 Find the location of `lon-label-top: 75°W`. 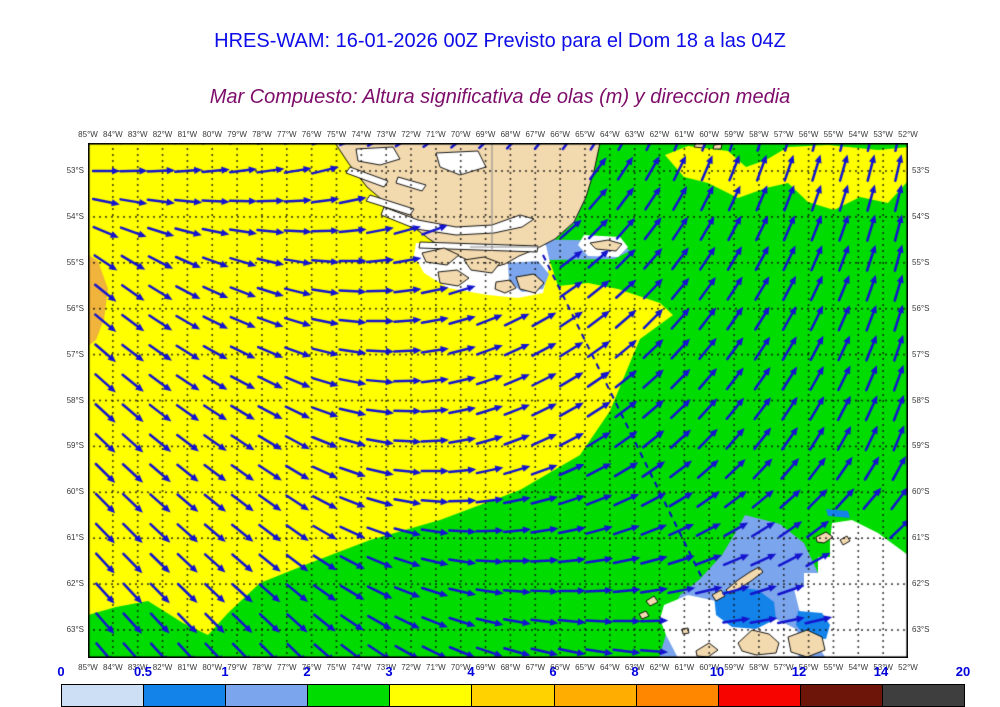

lon-label-top: 75°W is located at coordinates (336, 134).